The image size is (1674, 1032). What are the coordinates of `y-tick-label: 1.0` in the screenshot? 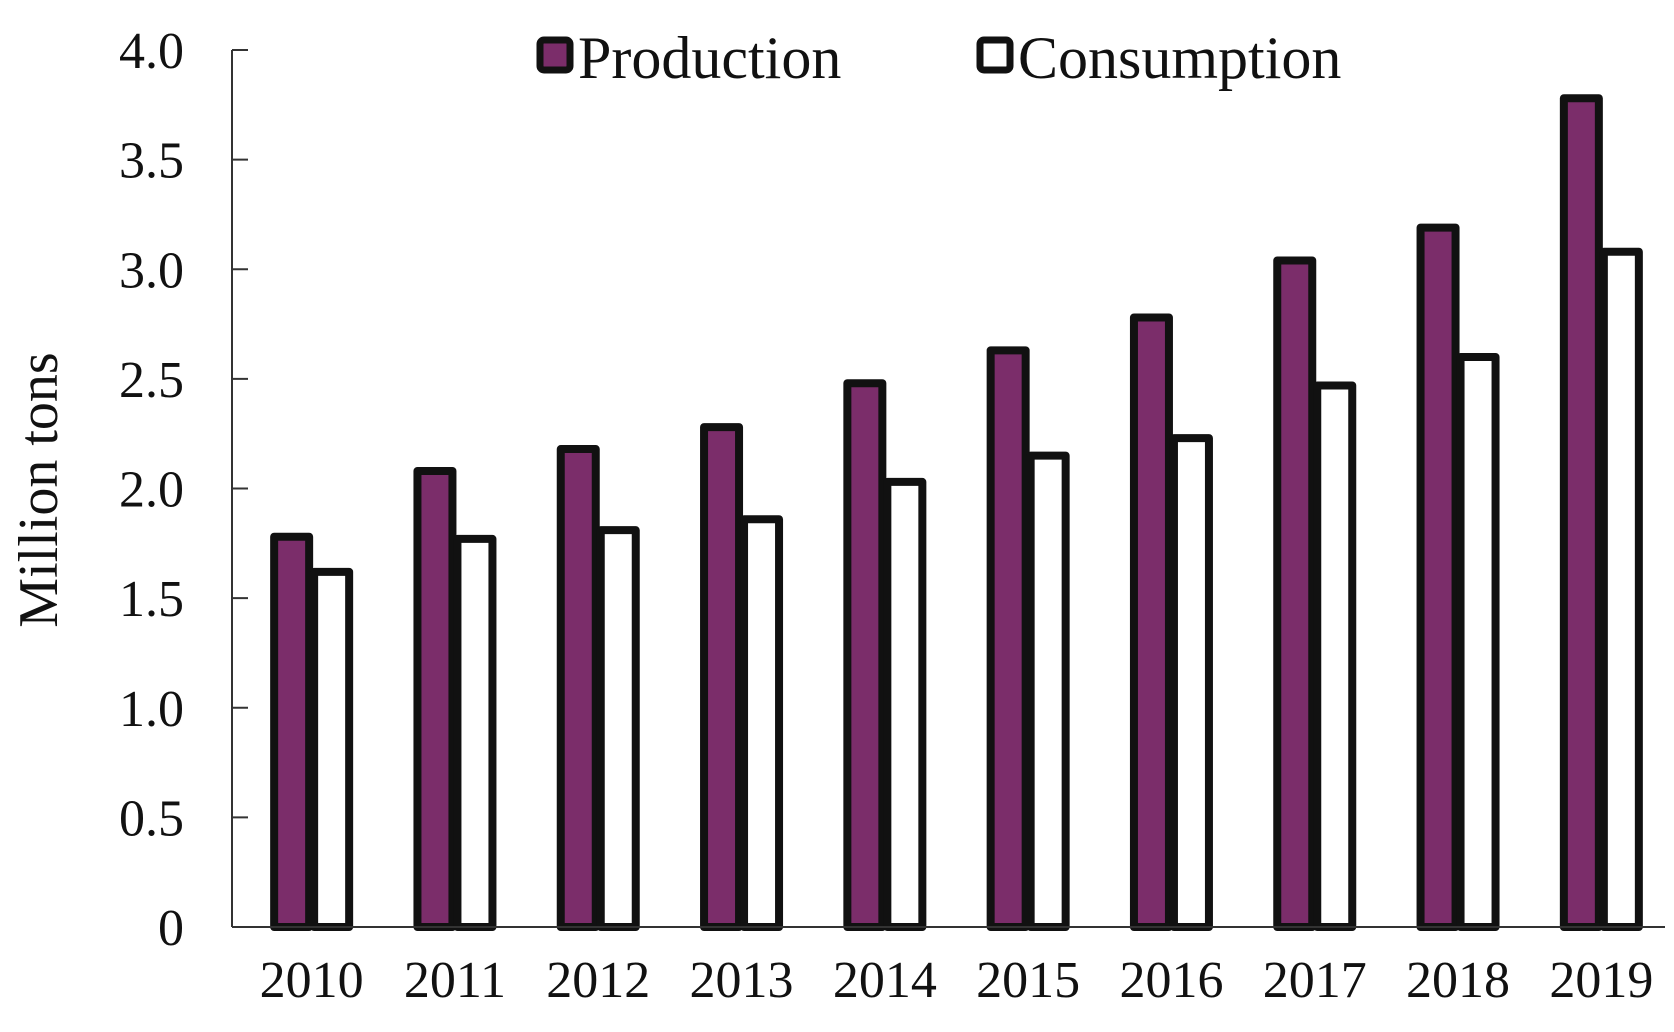 It's located at (151, 709).